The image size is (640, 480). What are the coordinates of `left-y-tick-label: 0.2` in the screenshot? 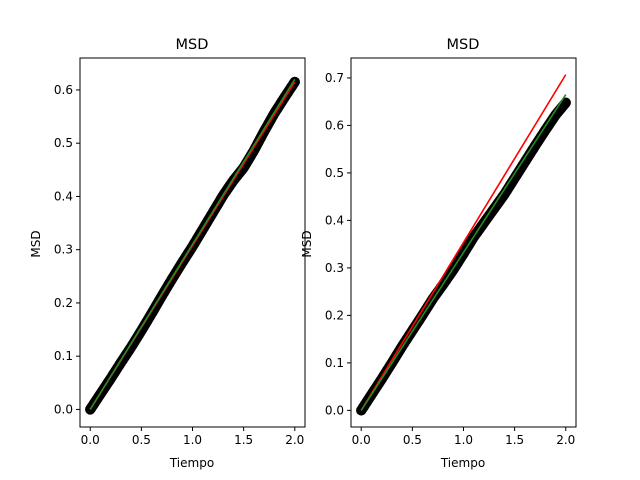 It's located at (63, 303).